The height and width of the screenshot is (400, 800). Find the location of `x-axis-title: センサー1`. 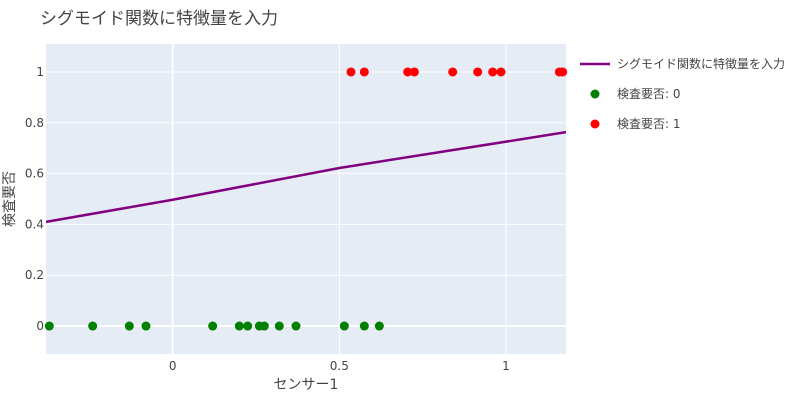

x-axis-title: センサー1 is located at coordinates (306, 385).